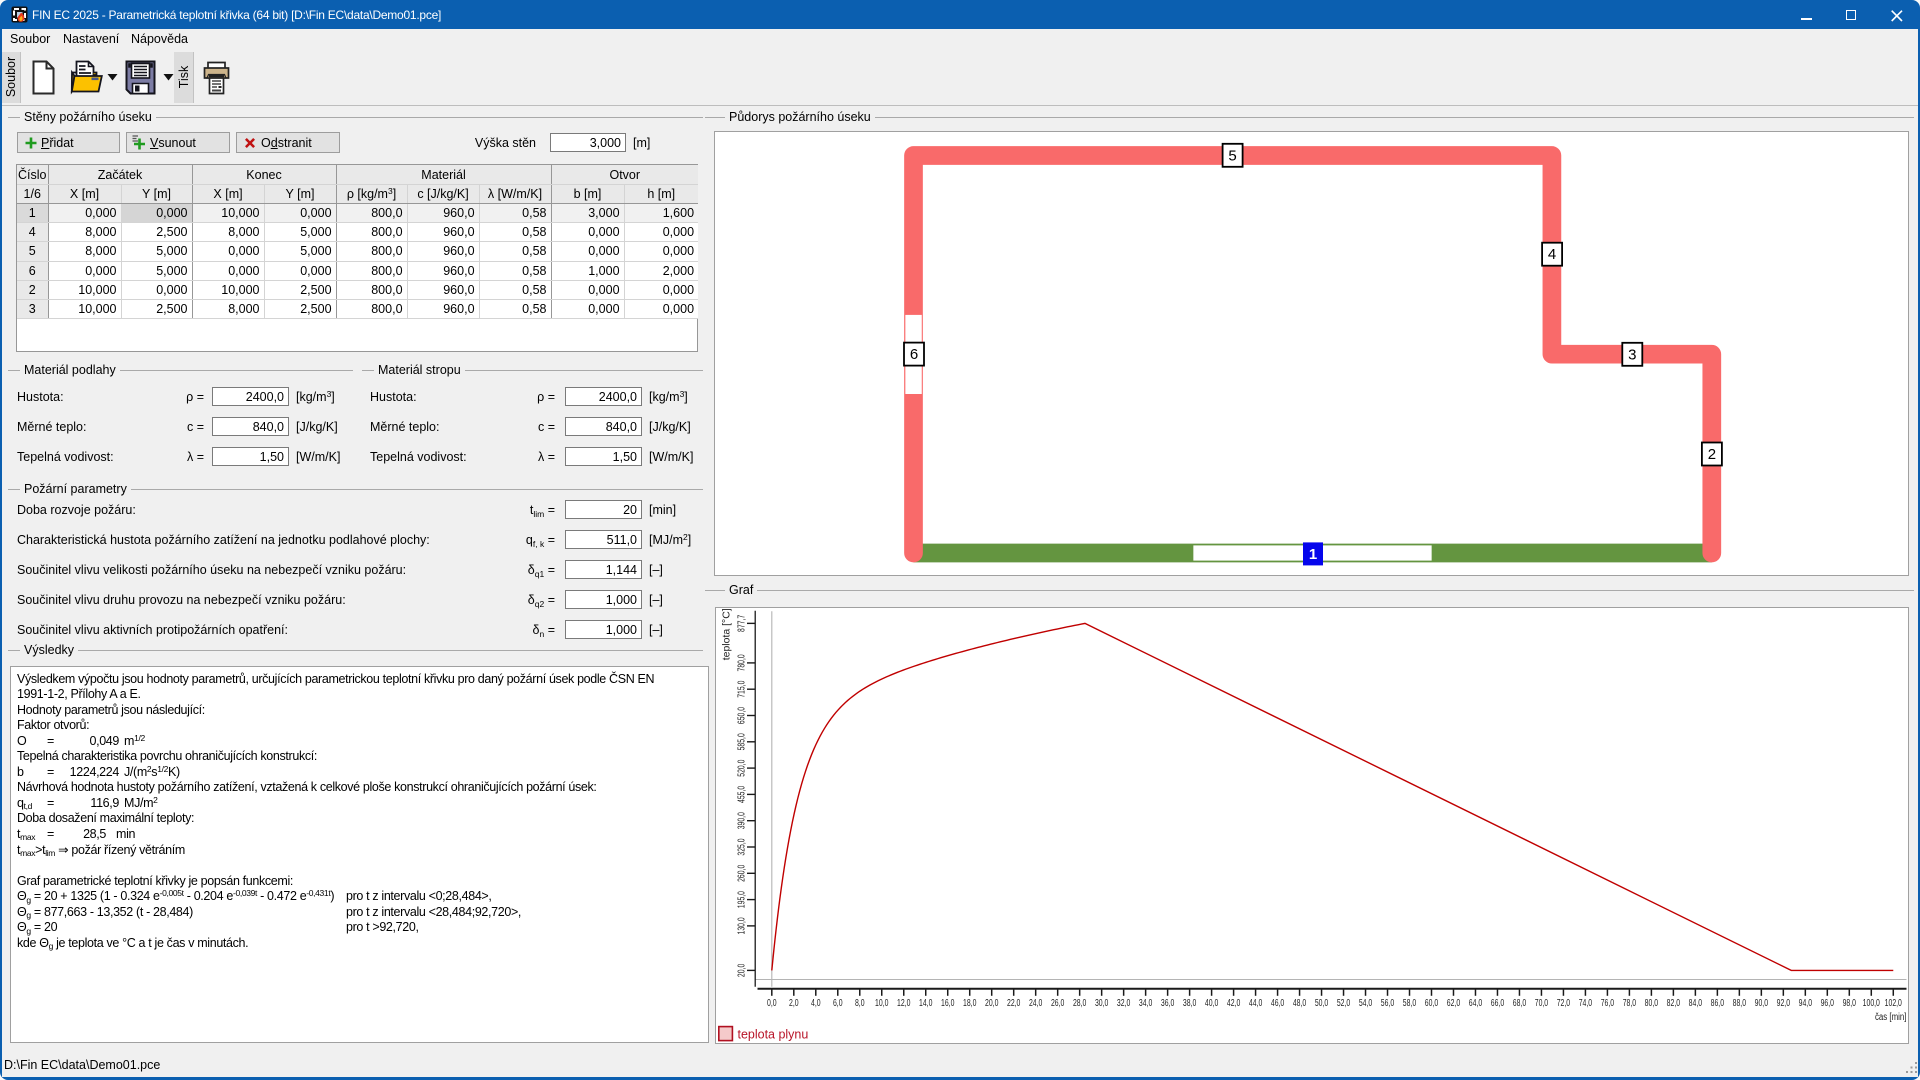 The image size is (1920, 1080). I want to click on svg-text: 130,0, so click(741, 925).